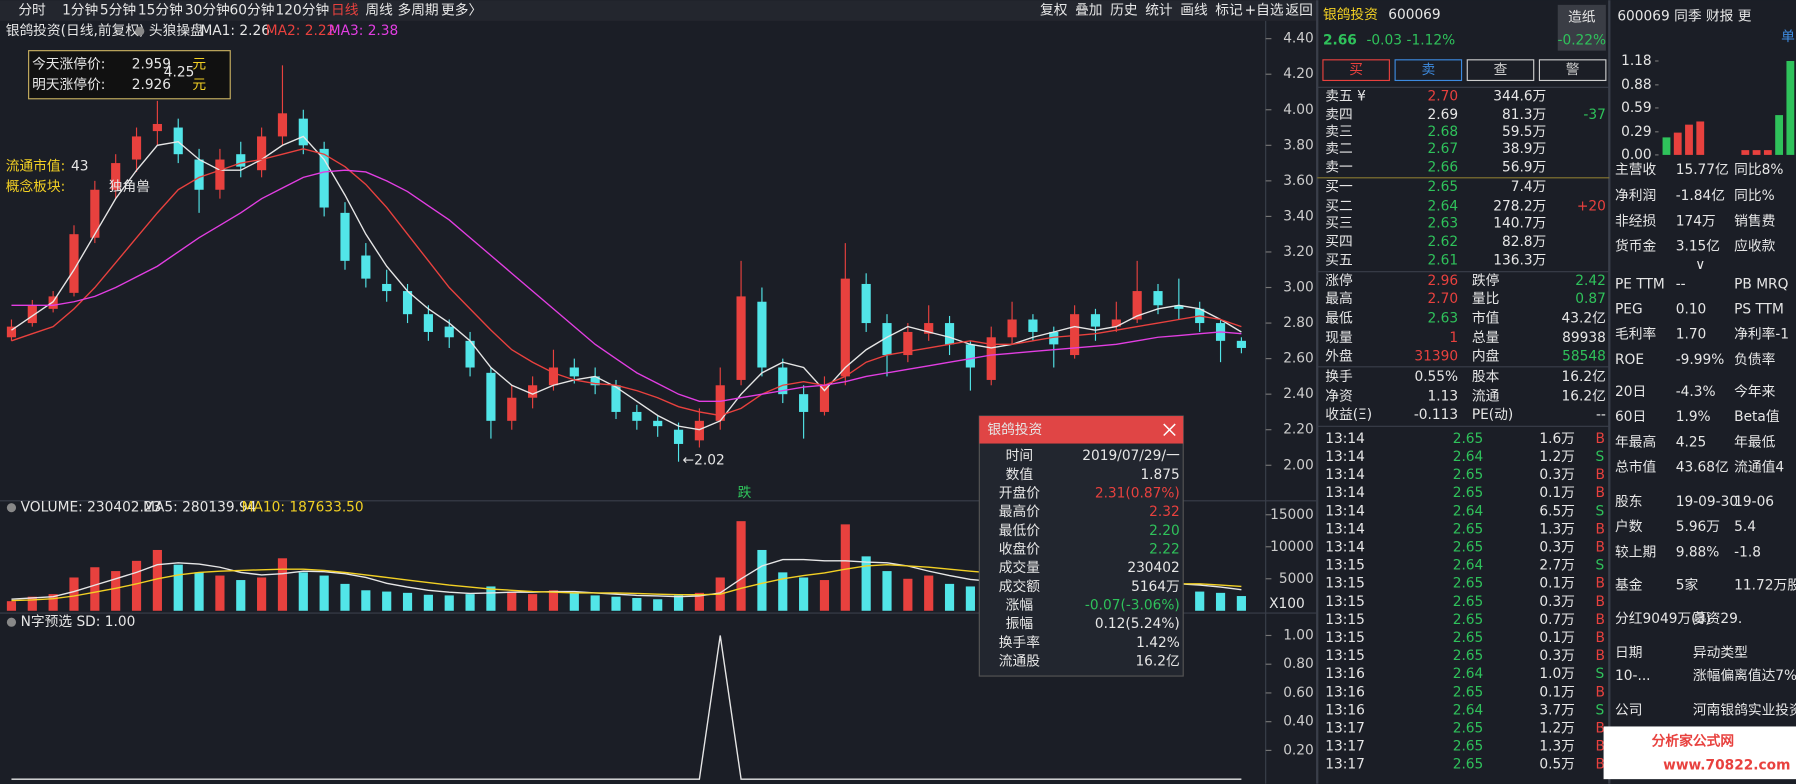 The height and width of the screenshot is (784, 1796). Describe the element at coordinates (1486, 355) in the screenshot. I see `stat-label: 内盘` at that location.